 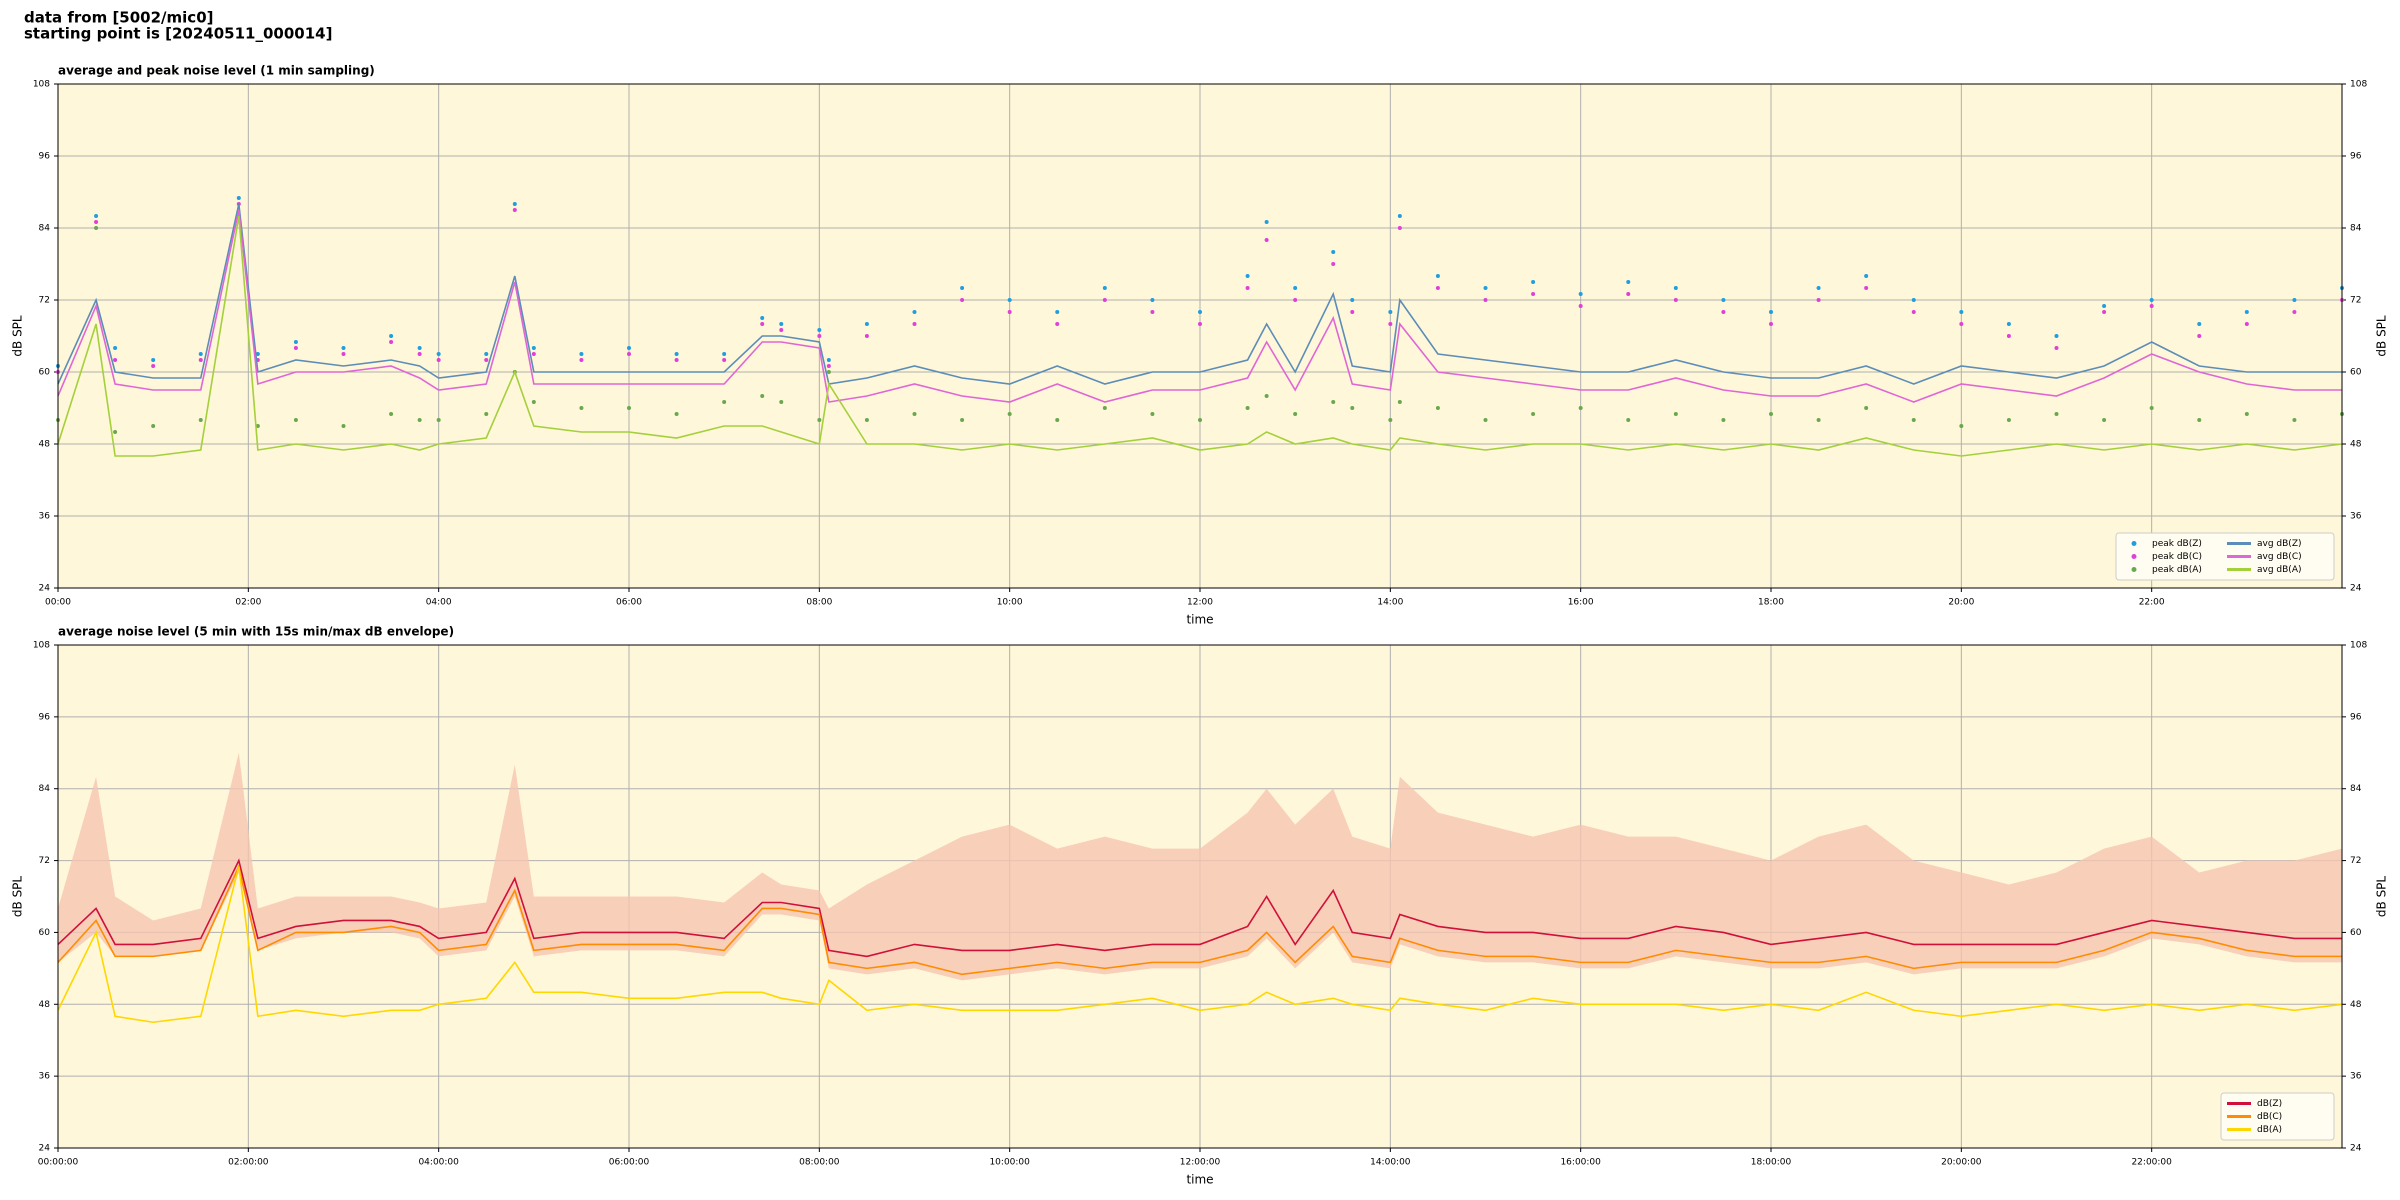 I want to click on legend-label: peak dB(C), so click(x=2177, y=557).